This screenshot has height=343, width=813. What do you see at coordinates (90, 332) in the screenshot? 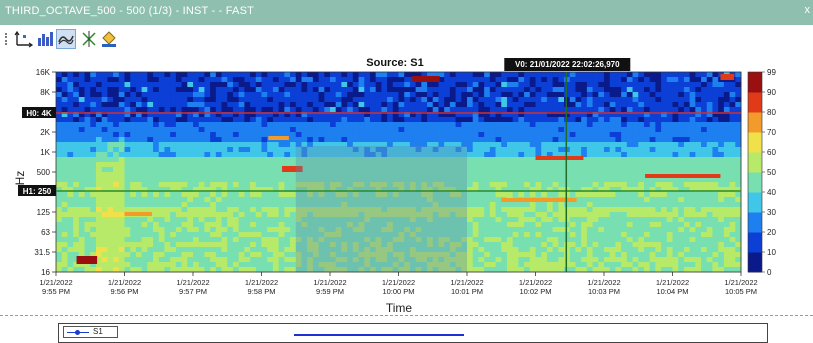
I see `legend-item-s1: S1` at bounding box center [90, 332].